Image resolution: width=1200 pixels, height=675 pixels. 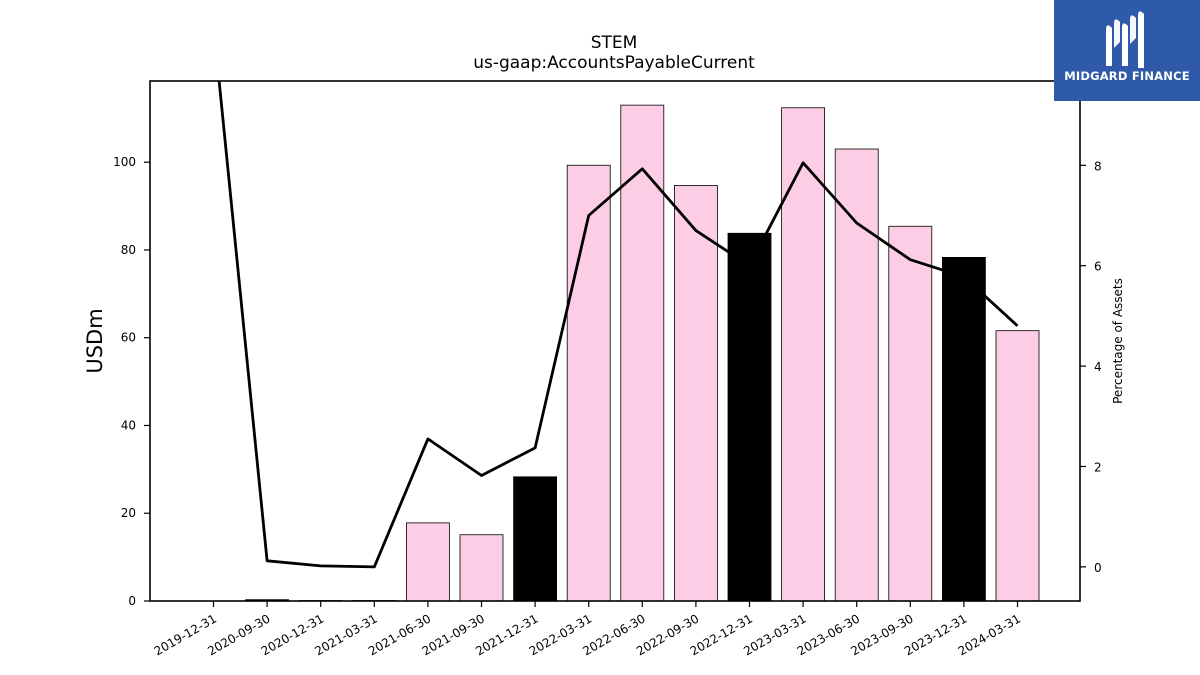 What do you see at coordinates (1125, 39) in the screenshot?
I see `midgard-logo-icon` at bounding box center [1125, 39].